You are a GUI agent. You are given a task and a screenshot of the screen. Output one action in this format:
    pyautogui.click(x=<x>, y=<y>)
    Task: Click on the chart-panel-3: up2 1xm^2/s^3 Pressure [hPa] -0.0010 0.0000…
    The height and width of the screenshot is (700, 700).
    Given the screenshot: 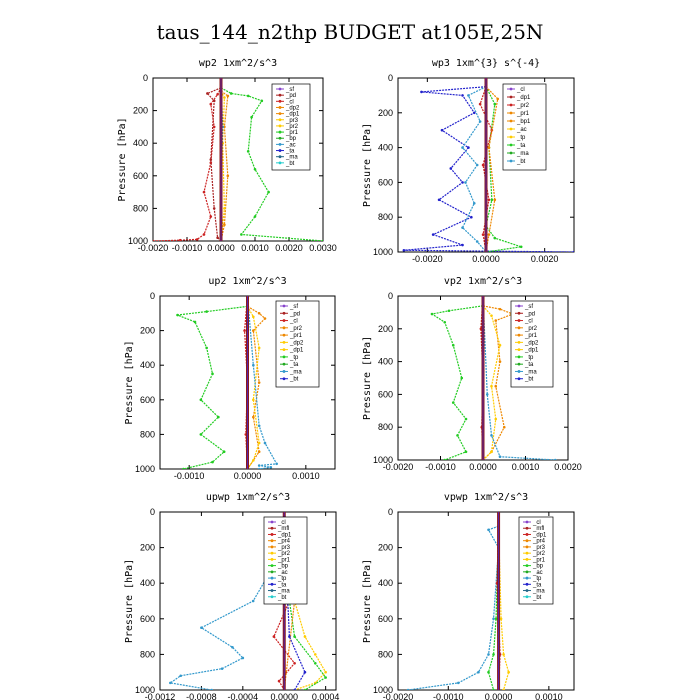 What is the action you would take?
    pyautogui.click(x=230, y=378)
    